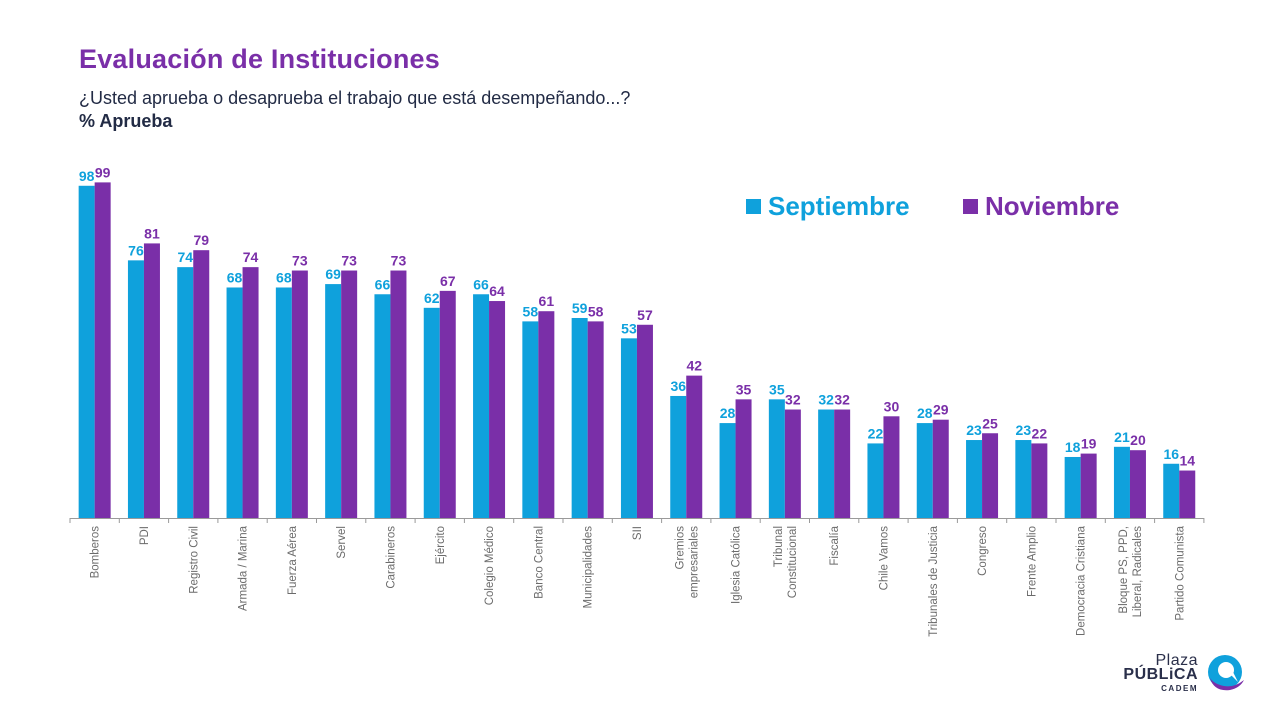 This screenshot has width=1270, height=711. I want to click on x-tick-label: Fiscalía, so click(835, 545).